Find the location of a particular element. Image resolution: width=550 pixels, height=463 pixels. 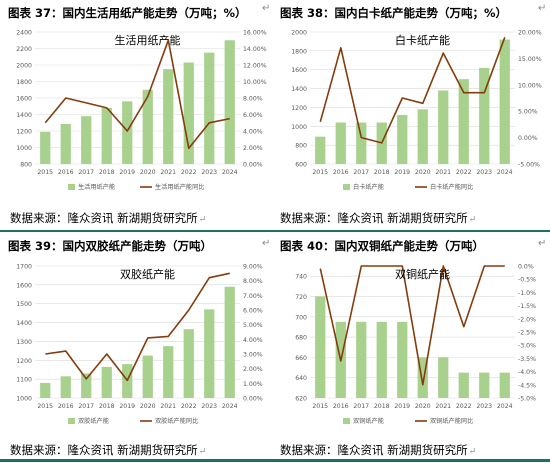

y-right-tick-label: -3.0% is located at coordinates (527, 346).